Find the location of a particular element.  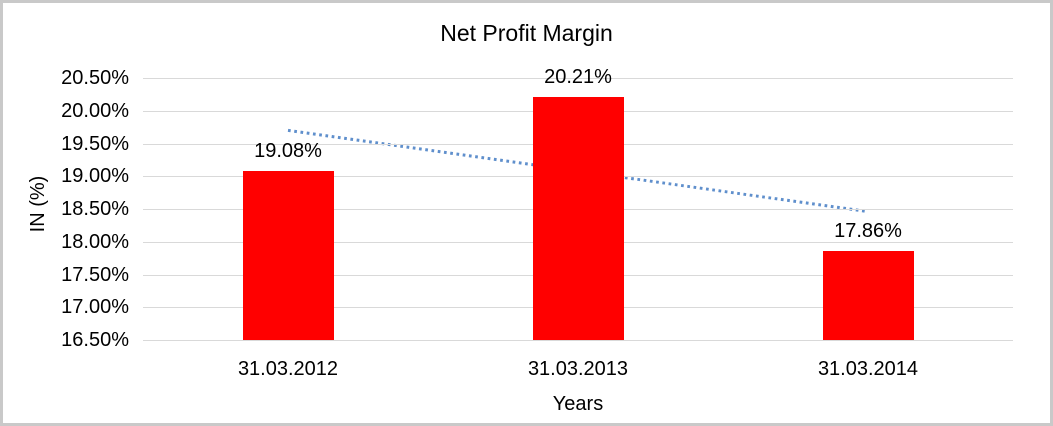

bar-value-label: 17.86% is located at coordinates (868, 230).